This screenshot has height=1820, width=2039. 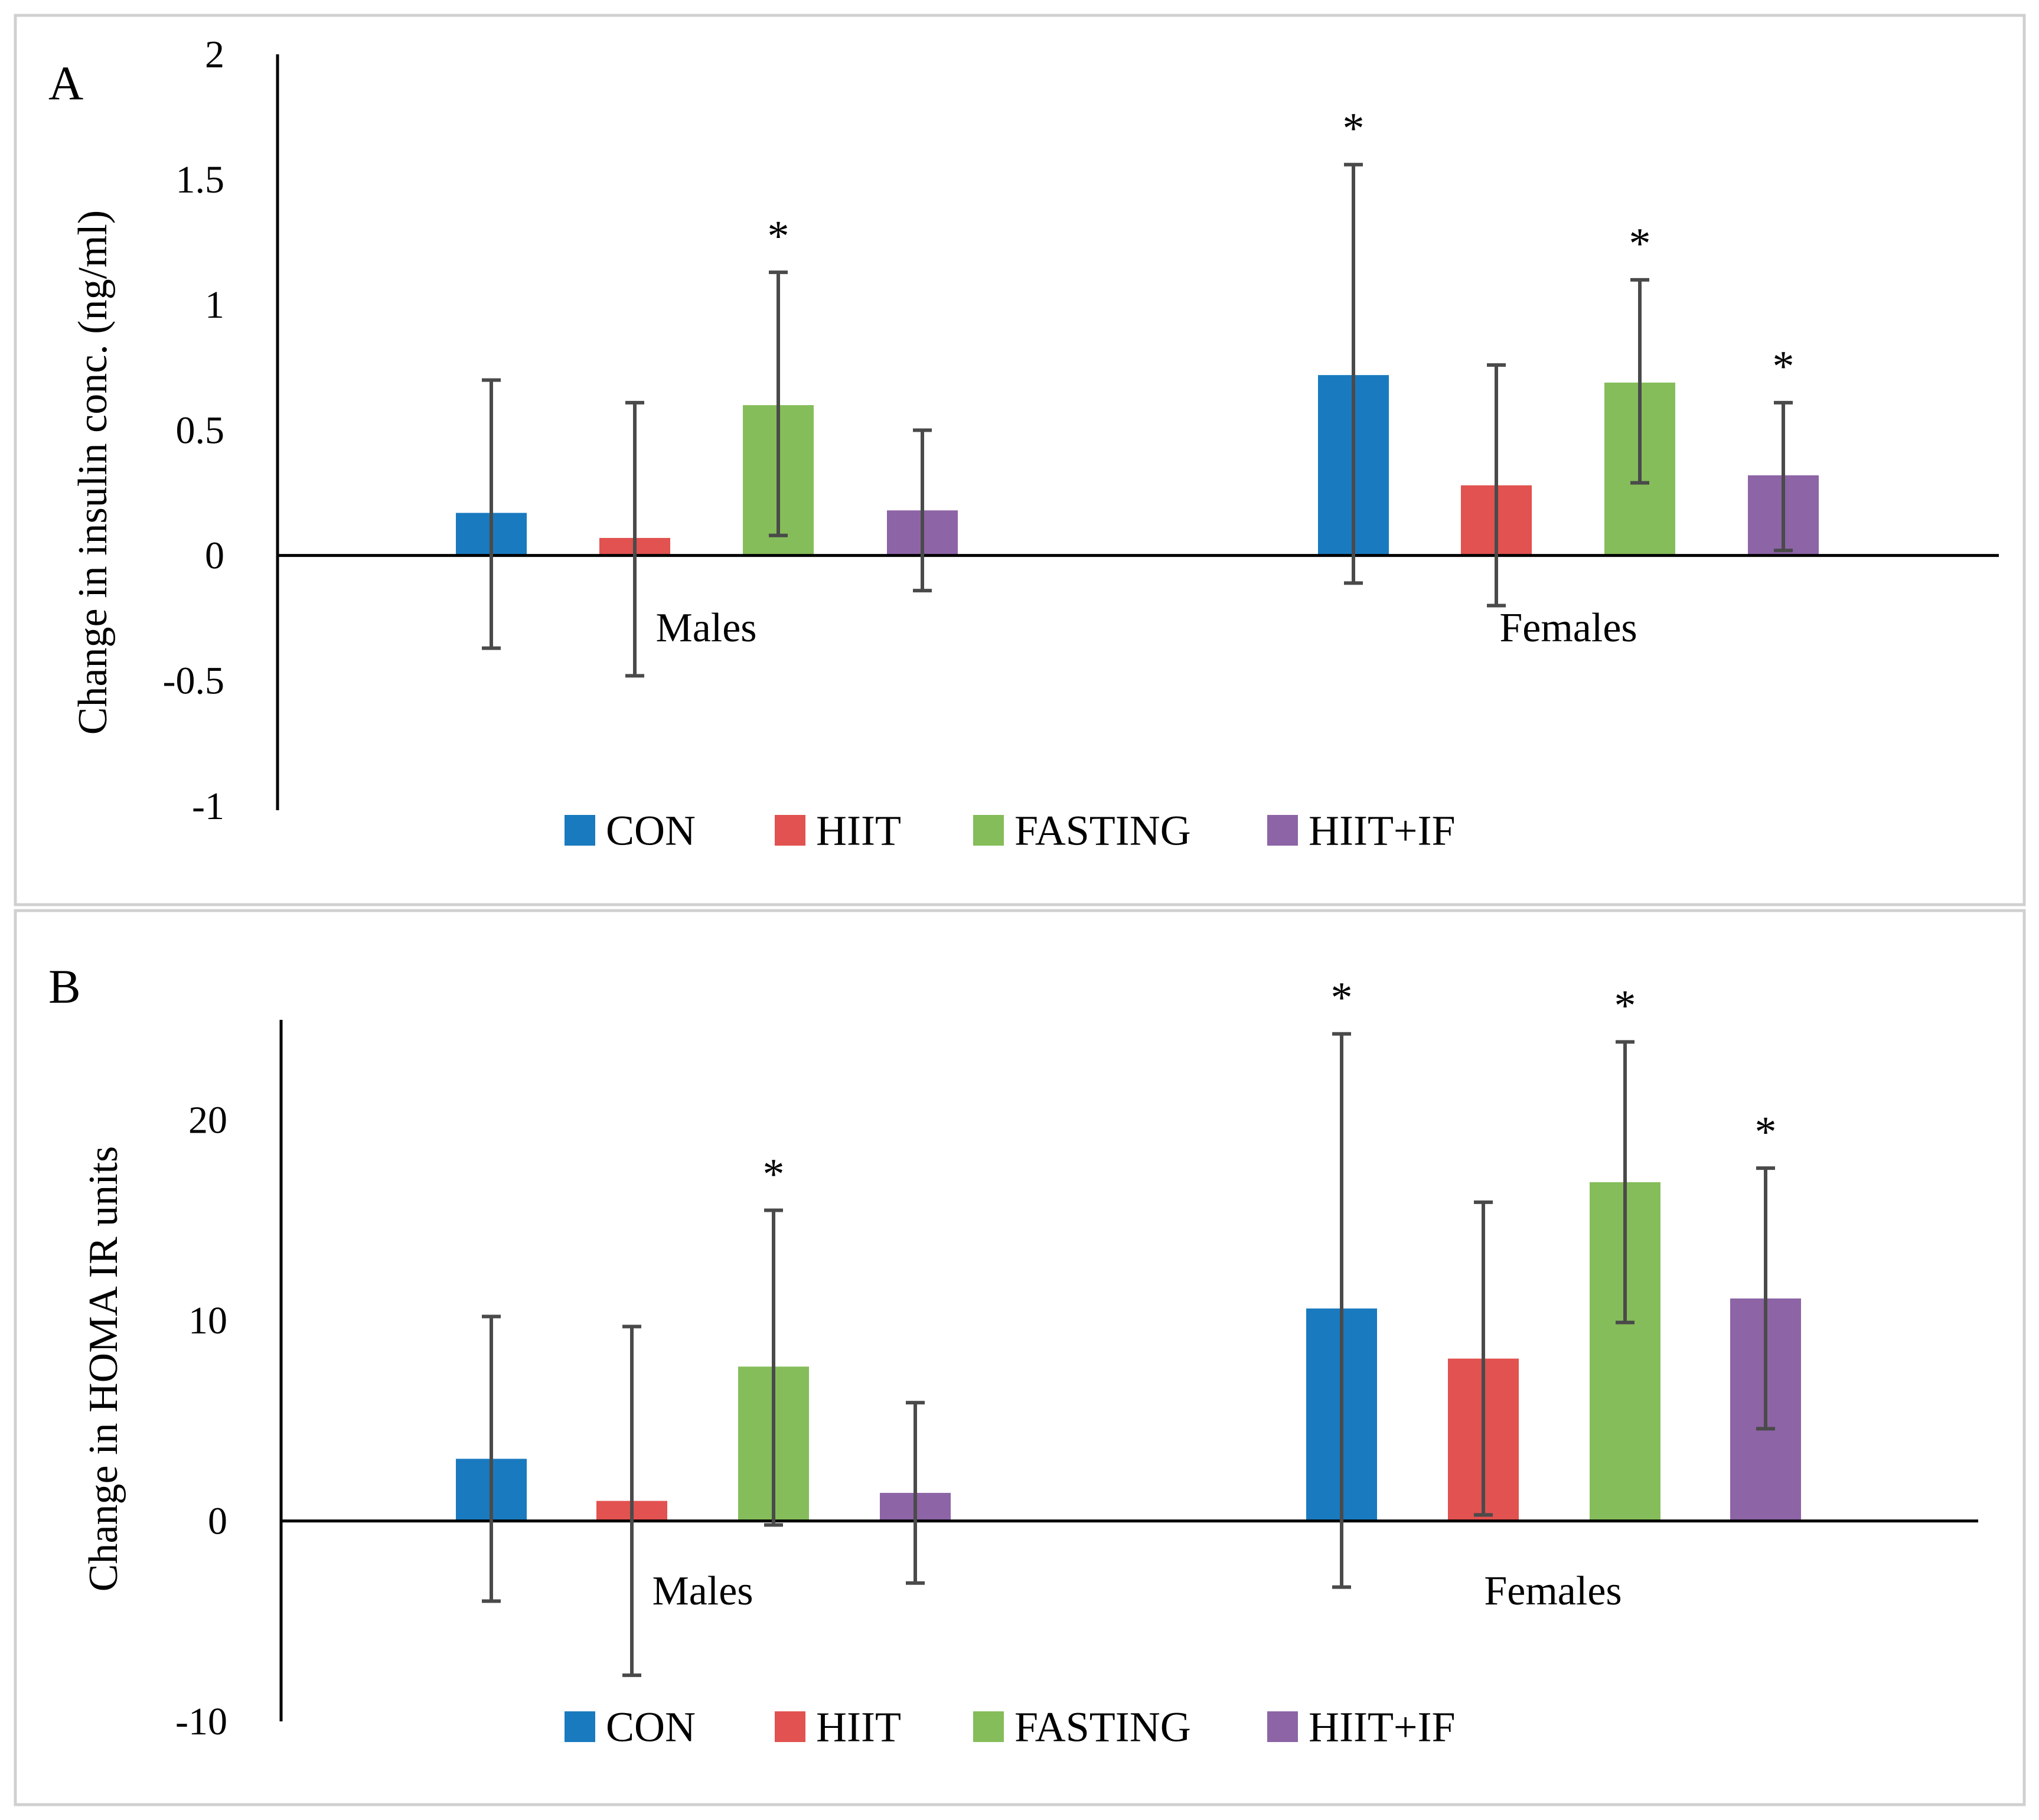 What do you see at coordinates (1282, 831) in the screenshot?
I see `chart-a-legend-swatch-hiit-if` at bounding box center [1282, 831].